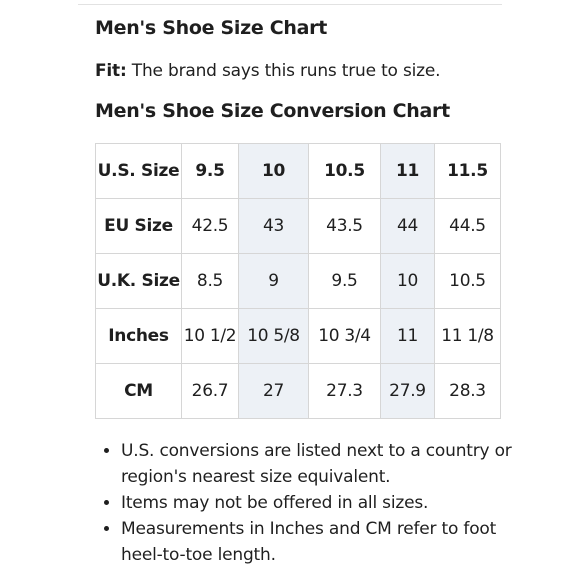  Describe the element at coordinates (210, 281) in the screenshot. I see `table-cell: 8.5` at that location.